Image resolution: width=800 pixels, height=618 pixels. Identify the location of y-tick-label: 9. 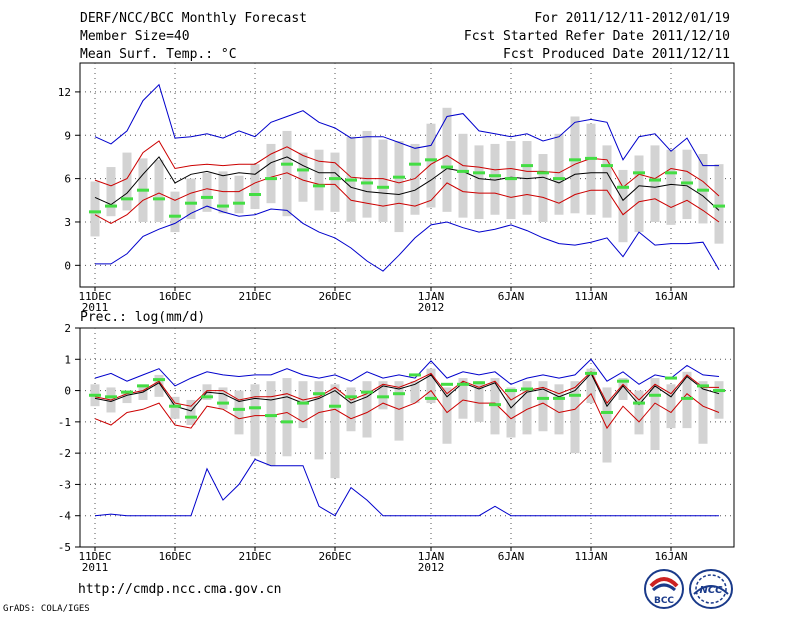
(67, 135).